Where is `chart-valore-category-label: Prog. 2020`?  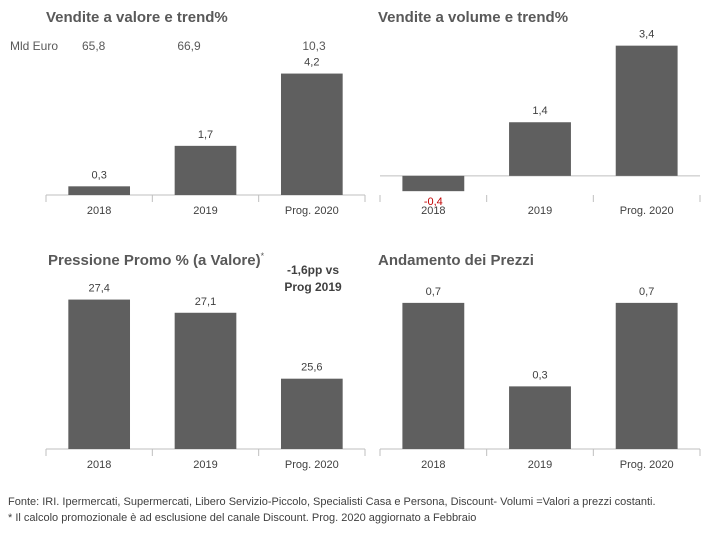
chart-valore-category-label: Prog. 2020 is located at coordinates (312, 211).